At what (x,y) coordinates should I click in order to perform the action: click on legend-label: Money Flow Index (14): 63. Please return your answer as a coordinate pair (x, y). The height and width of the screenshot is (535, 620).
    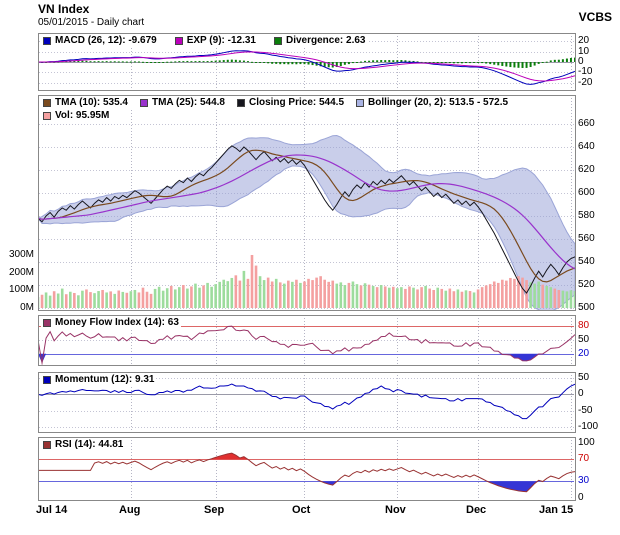
    Looking at the image, I should click on (117, 322).